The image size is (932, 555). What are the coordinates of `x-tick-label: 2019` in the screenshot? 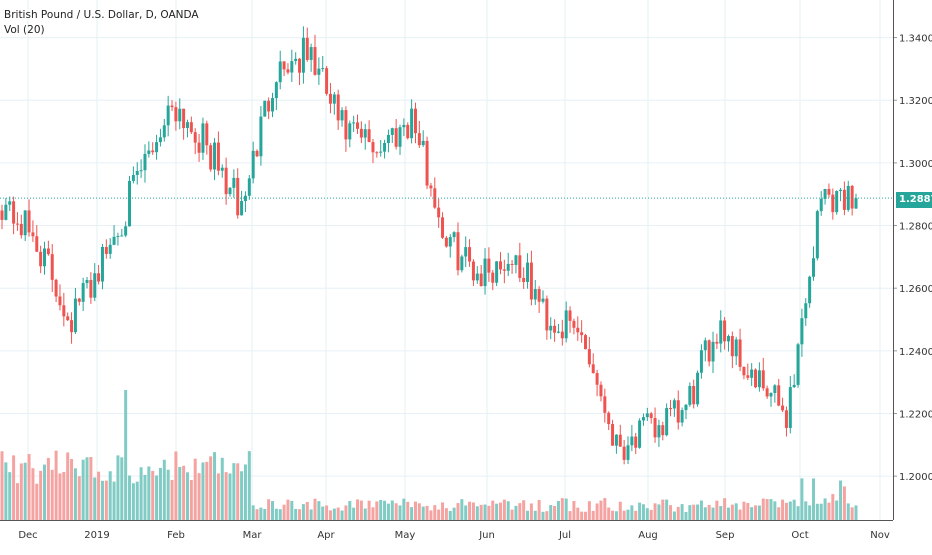 It's located at (96, 535).